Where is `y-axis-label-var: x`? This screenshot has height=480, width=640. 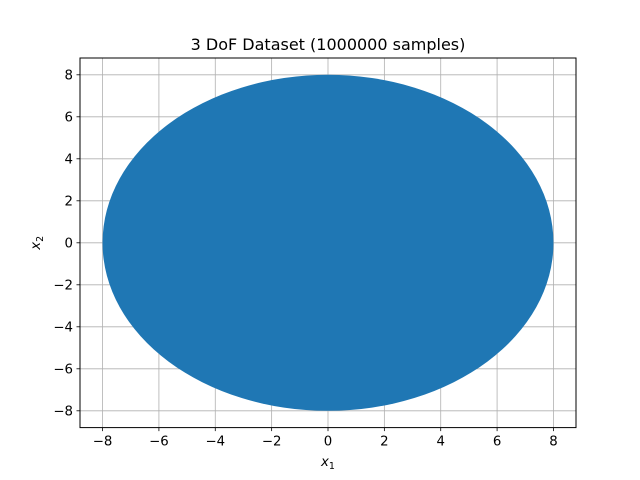 y-axis-label-var: x is located at coordinates (36, 246).